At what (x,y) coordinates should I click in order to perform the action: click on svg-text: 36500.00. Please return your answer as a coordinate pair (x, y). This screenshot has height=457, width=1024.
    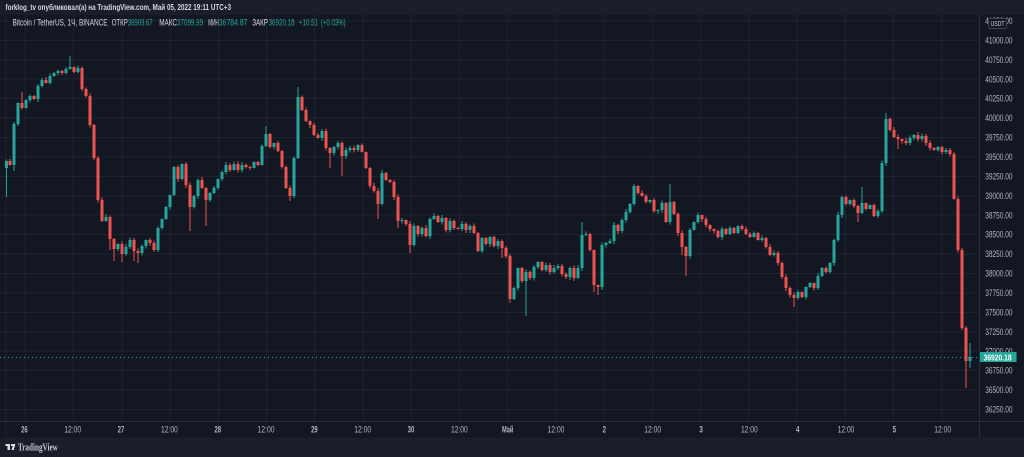
    Looking at the image, I should click on (998, 390).